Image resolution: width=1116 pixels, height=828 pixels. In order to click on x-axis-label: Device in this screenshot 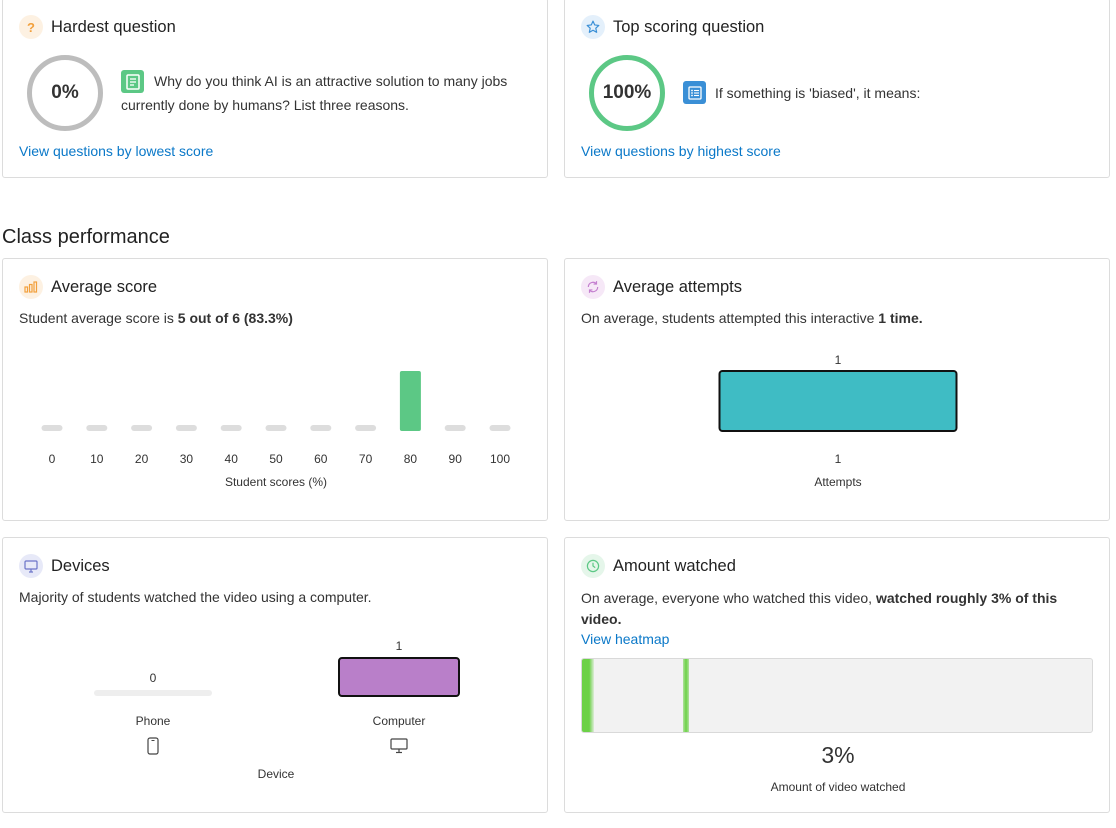, I will do `click(276, 774)`.